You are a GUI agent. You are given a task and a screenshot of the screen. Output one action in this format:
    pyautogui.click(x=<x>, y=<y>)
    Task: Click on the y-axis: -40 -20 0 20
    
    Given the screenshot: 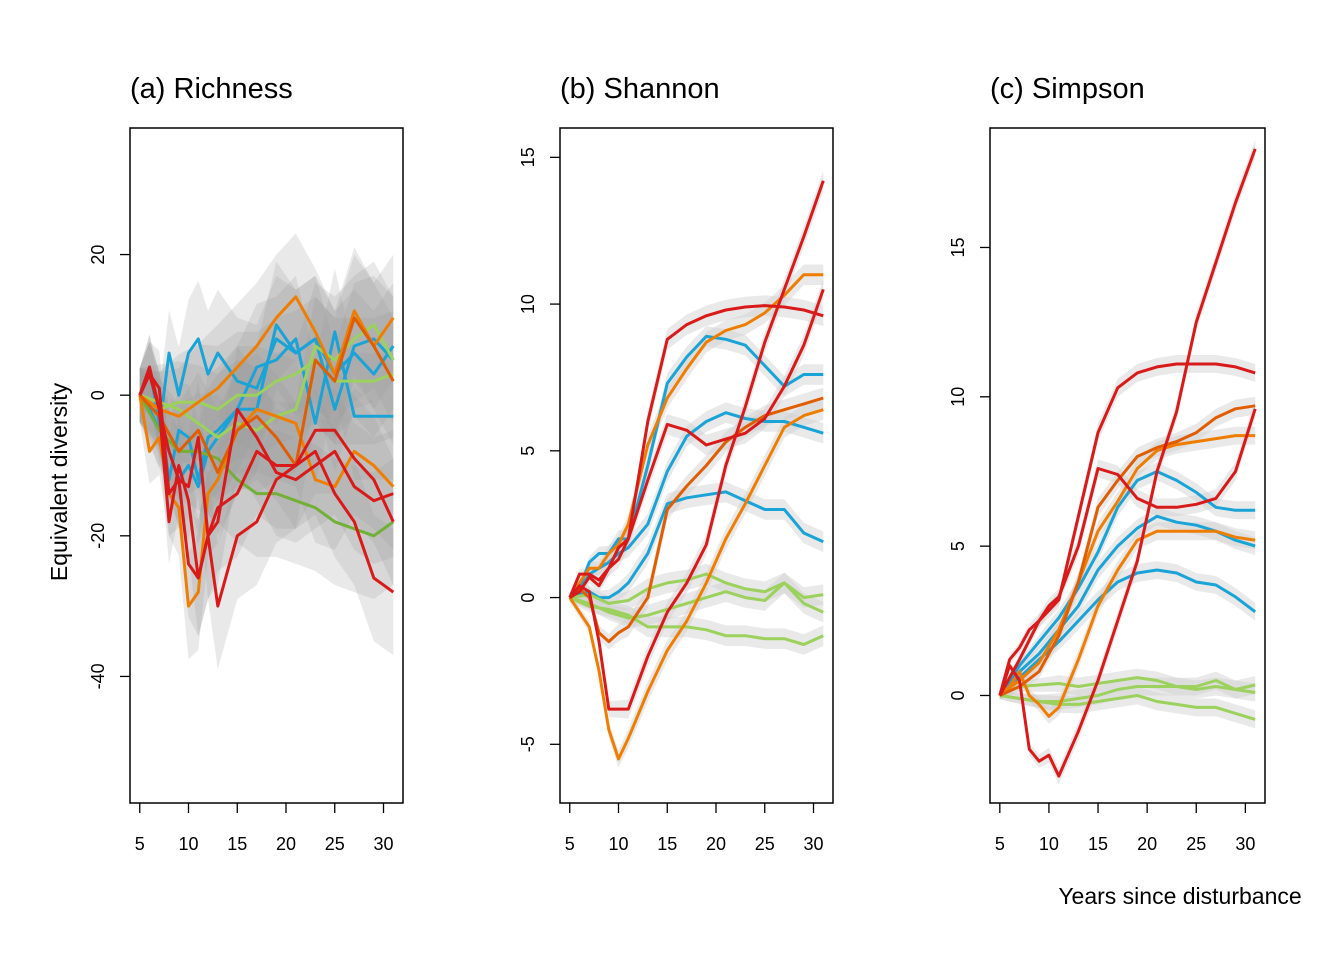 What is the action you would take?
    pyautogui.click(x=109, y=467)
    